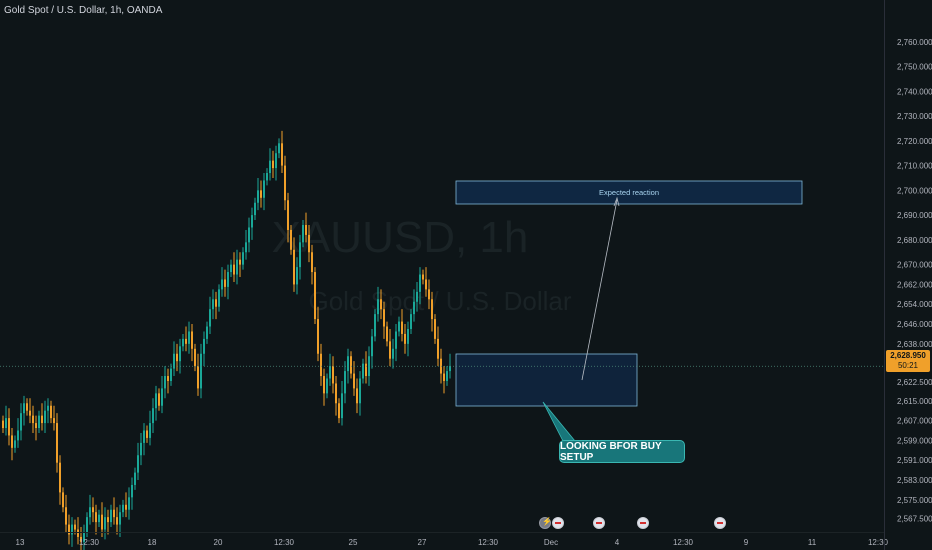  What do you see at coordinates (545, 523) in the screenshot?
I see `flash-icon` at bounding box center [545, 523].